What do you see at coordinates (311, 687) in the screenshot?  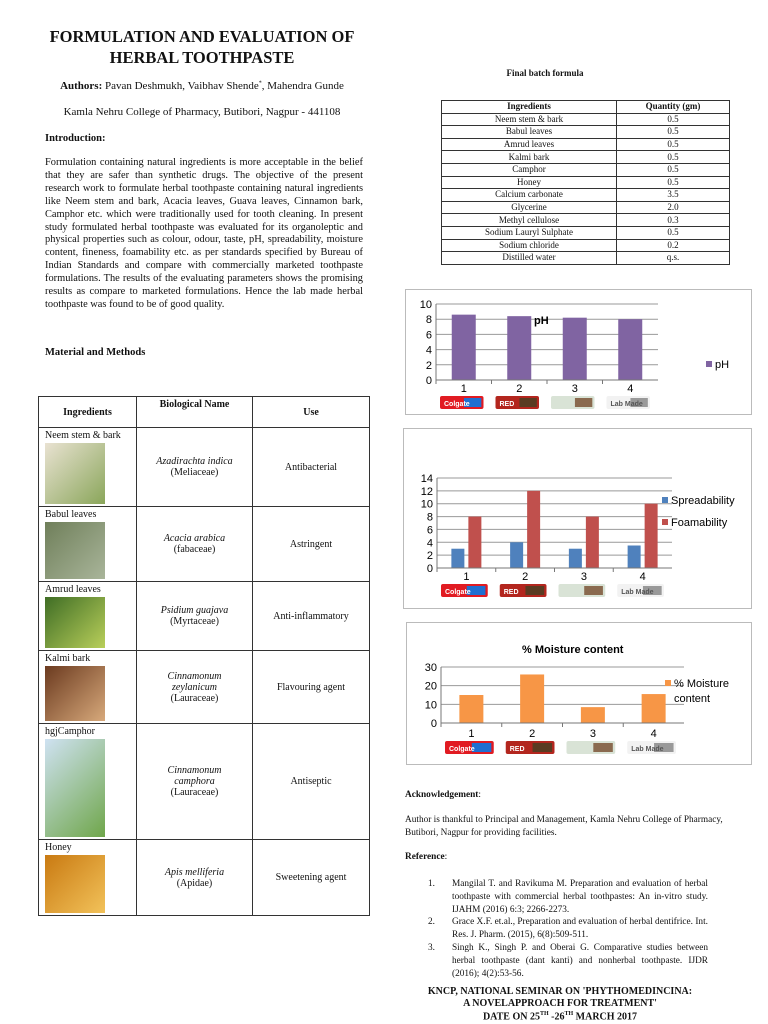 I see `use-cell: Flavouring agent` at bounding box center [311, 687].